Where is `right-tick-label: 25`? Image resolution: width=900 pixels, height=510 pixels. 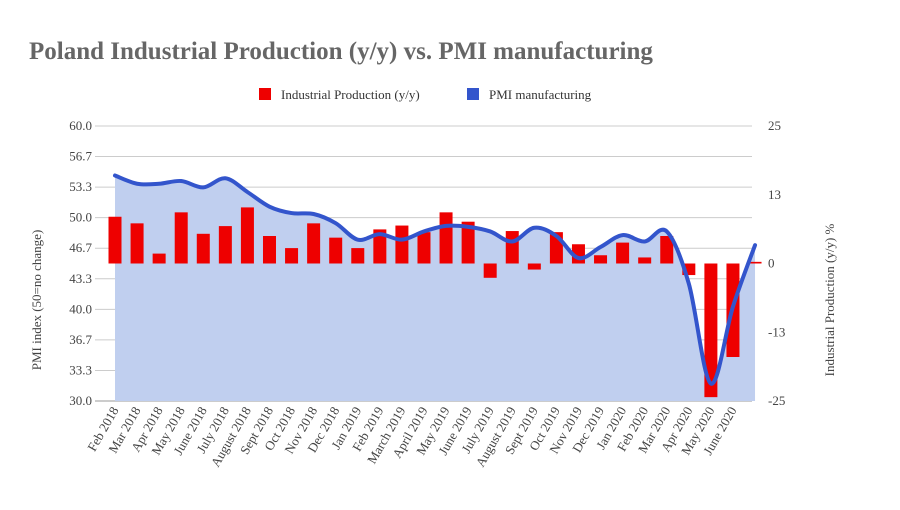
right-tick-label: 25 is located at coordinates (774, 125).